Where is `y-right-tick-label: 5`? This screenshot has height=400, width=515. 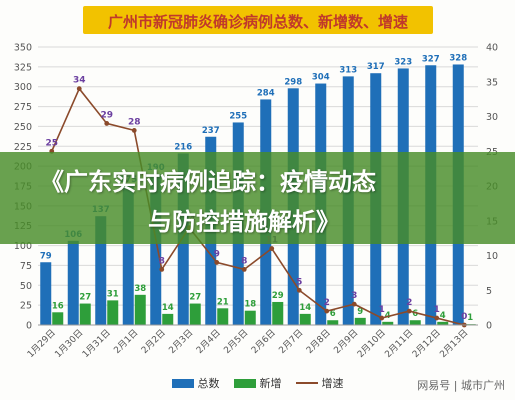 y-right-tick-label: 5 is located at coordinates (489, 291).